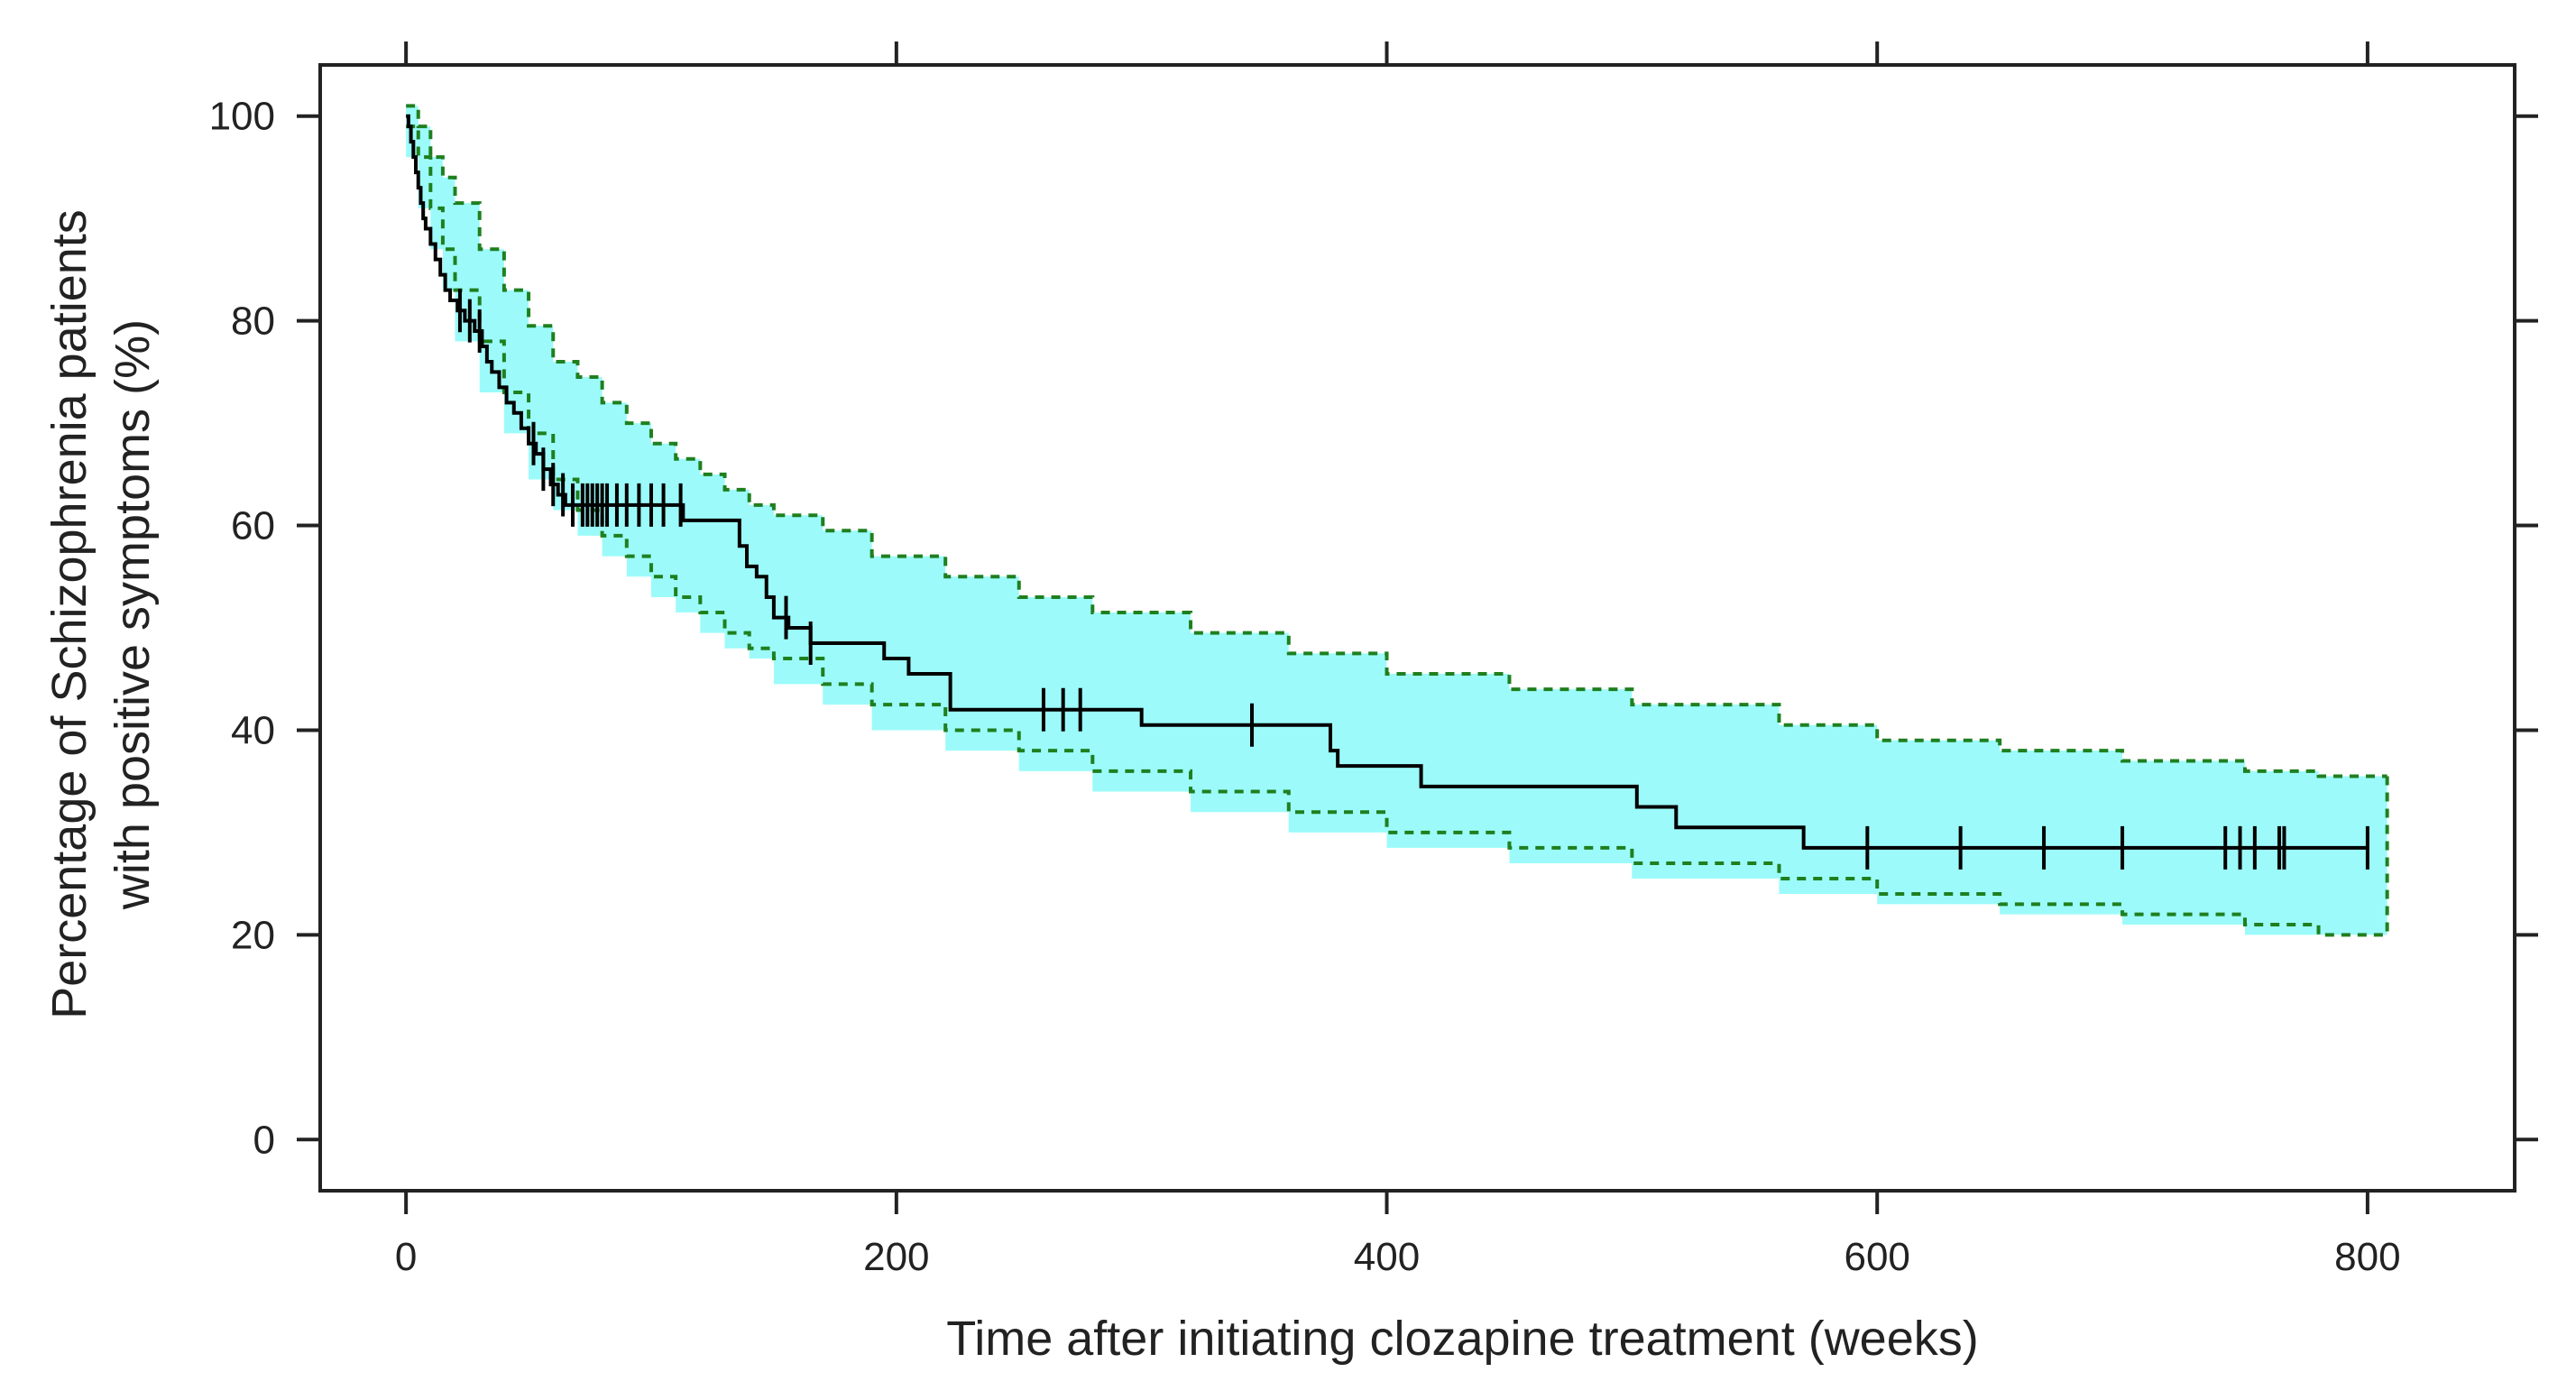 The image size is (2576, 1400). Describe the element at coordinates (253, 935) in the screenshot. I see `y-tick-label: 20` at that location.